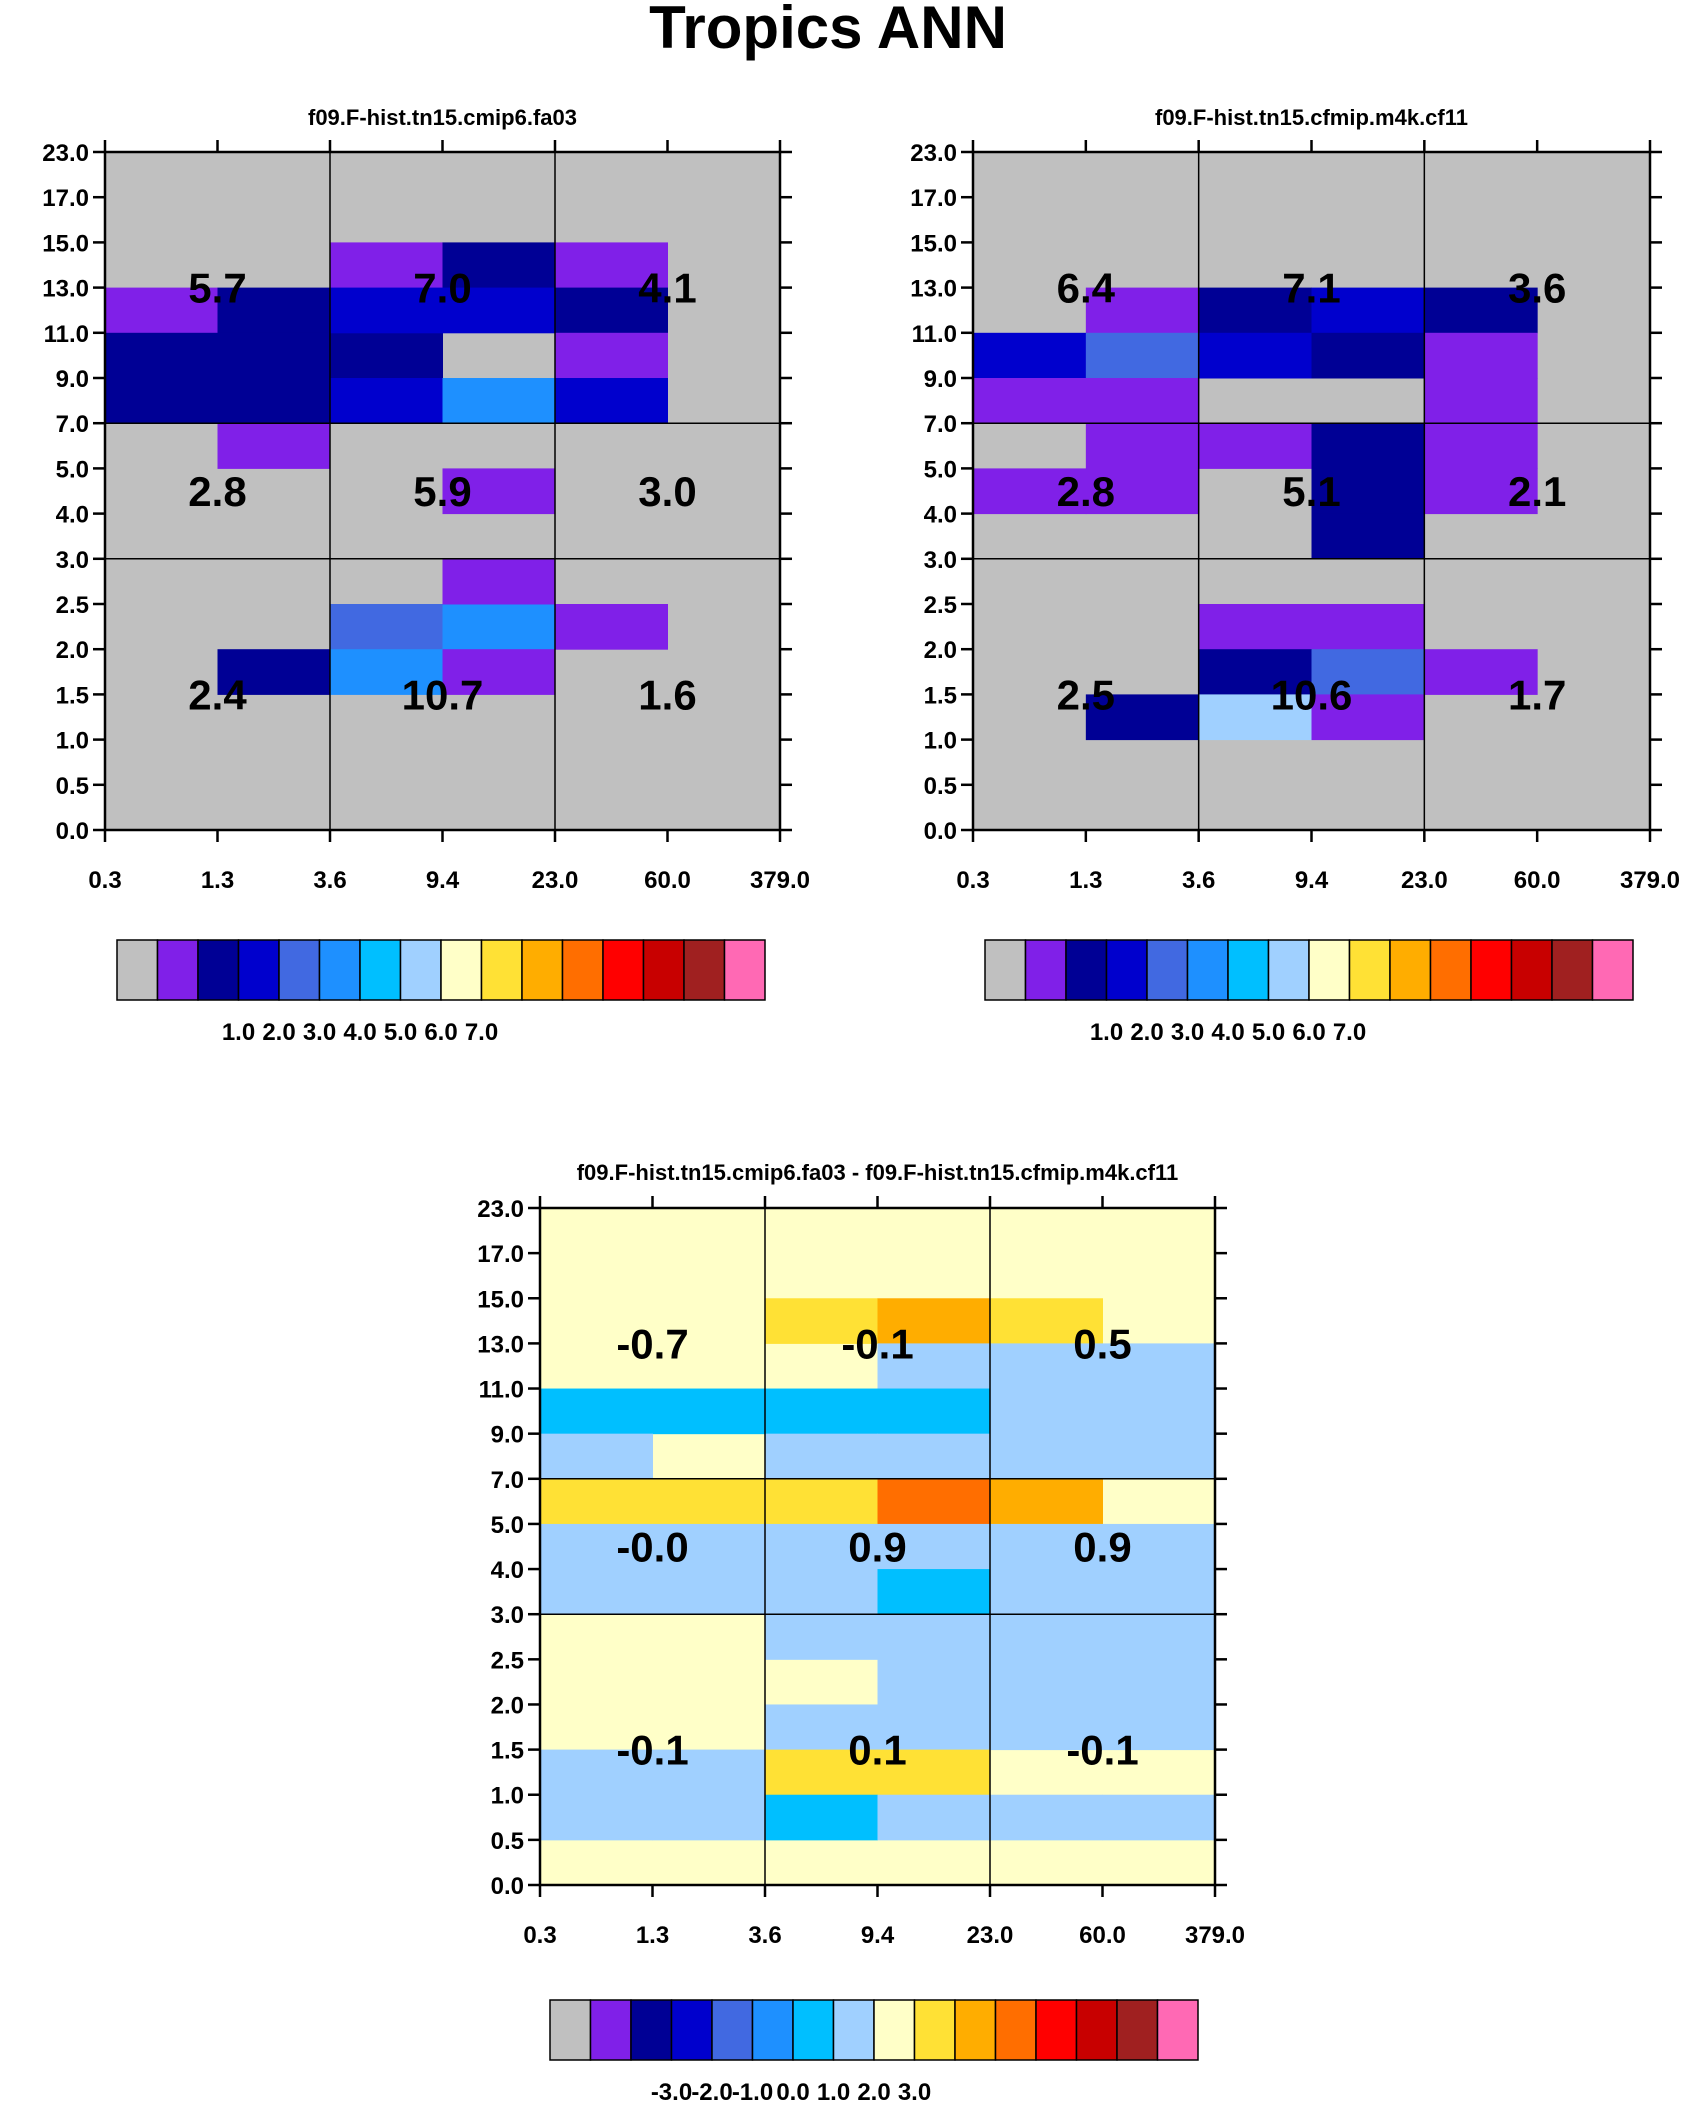 Image resolution: width=1696 pixels, height=2109 pixels. What do you see at coordinates (72, 379) in the screenshot?
I see `y-tick-label: 9.0` at bounding box center [72, 379].